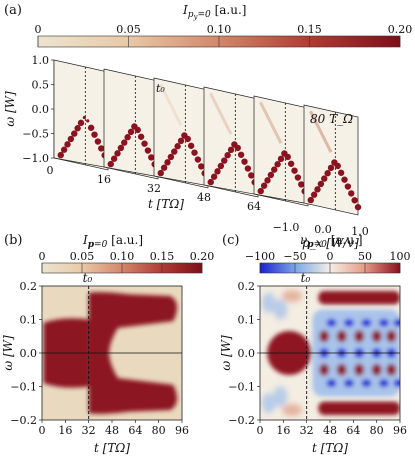  What do you see at coordinates (154, 188) in the screenshot?
I see `t-tick-label: 32` at bounding box center [154, 188].